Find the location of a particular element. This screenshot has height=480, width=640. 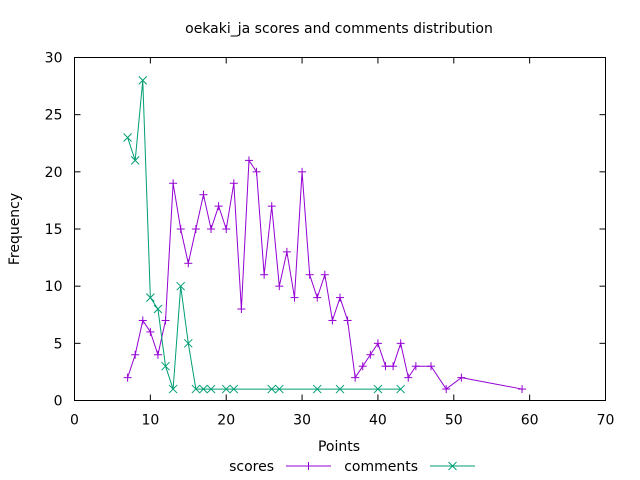

legend-label-comments: comments is located at coordinates (381, 467).